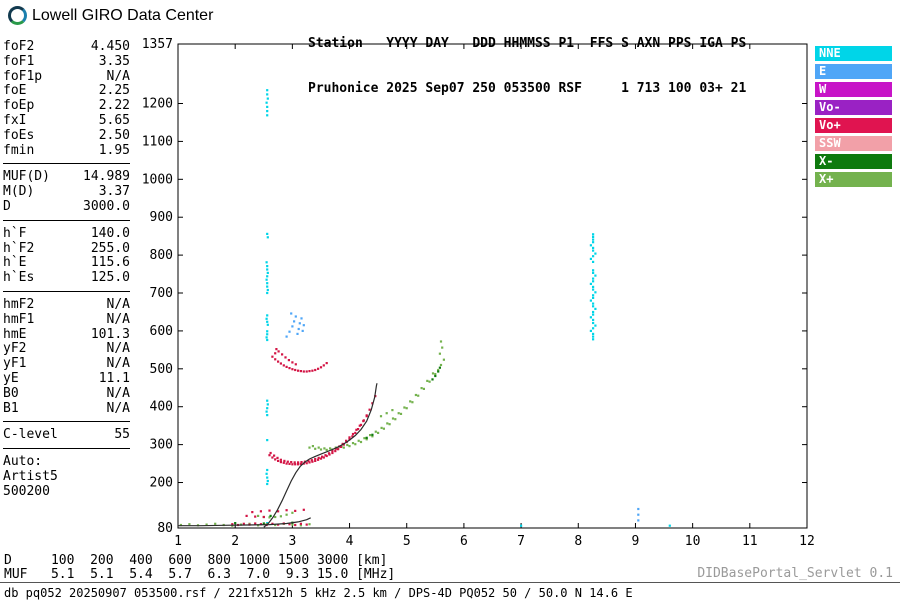 This screenshot has width=900, height=600. Describe the element at coordinates (114, 61) in the screenshot. I see `param-value: 3.35` at that location.